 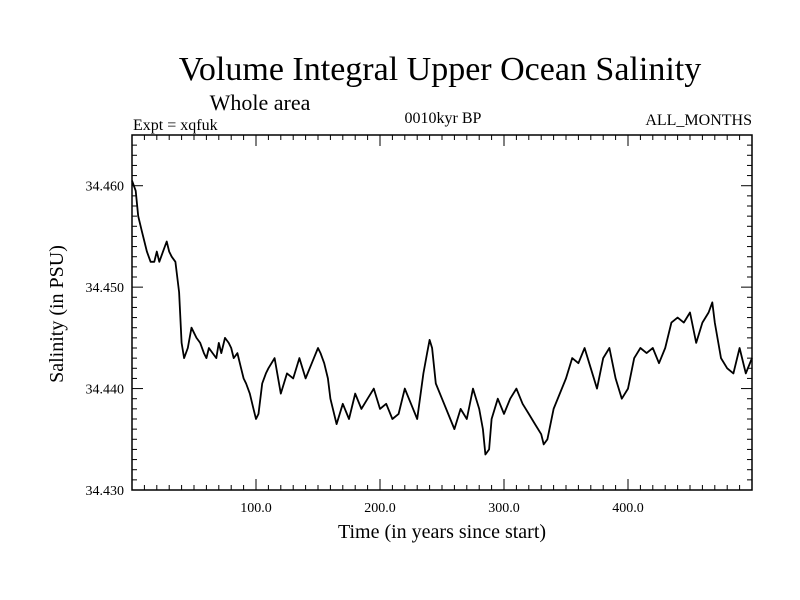 What do you see at coordinates (175, 125) in the screenshot?
I see `experiment-label: Expt = xqfuk` at bounding box center [175, 125].